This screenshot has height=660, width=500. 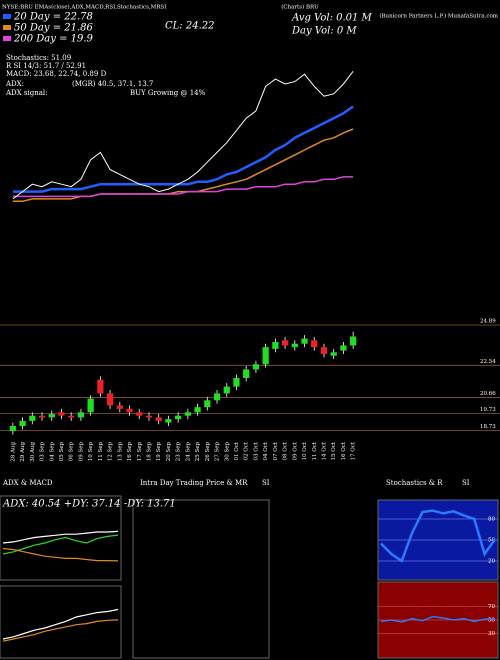 I want to click on adx-title: ADX & MACD, so click(x=27, y=483).